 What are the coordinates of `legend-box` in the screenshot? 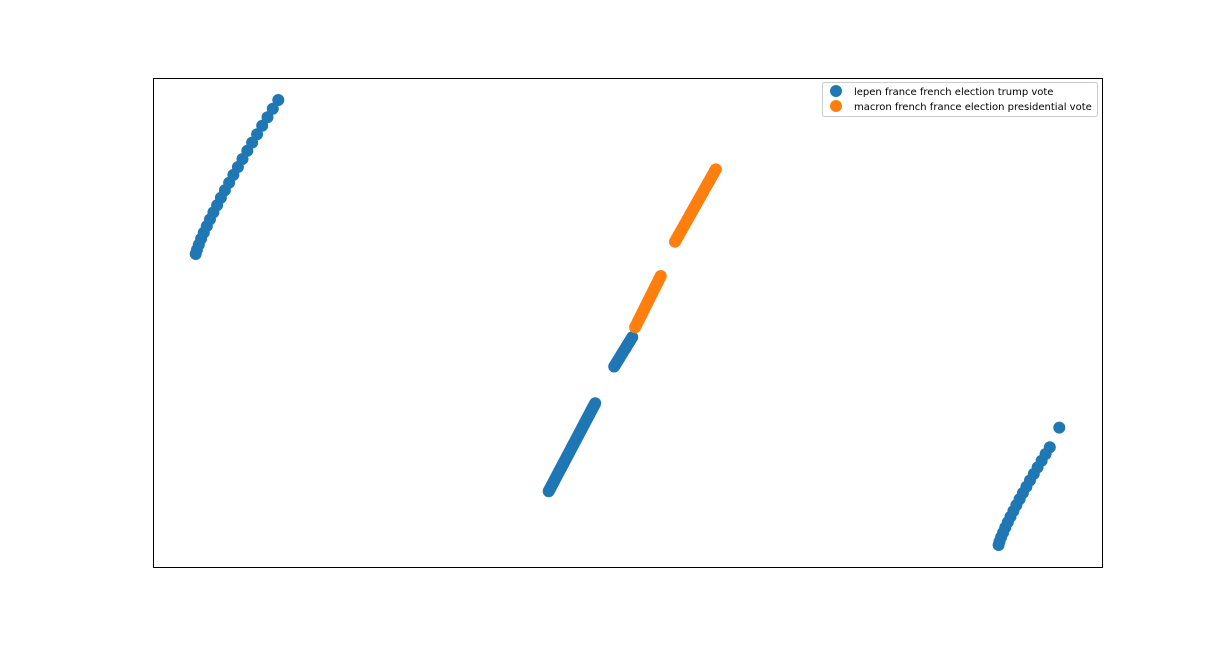 It's located at (960, 99).